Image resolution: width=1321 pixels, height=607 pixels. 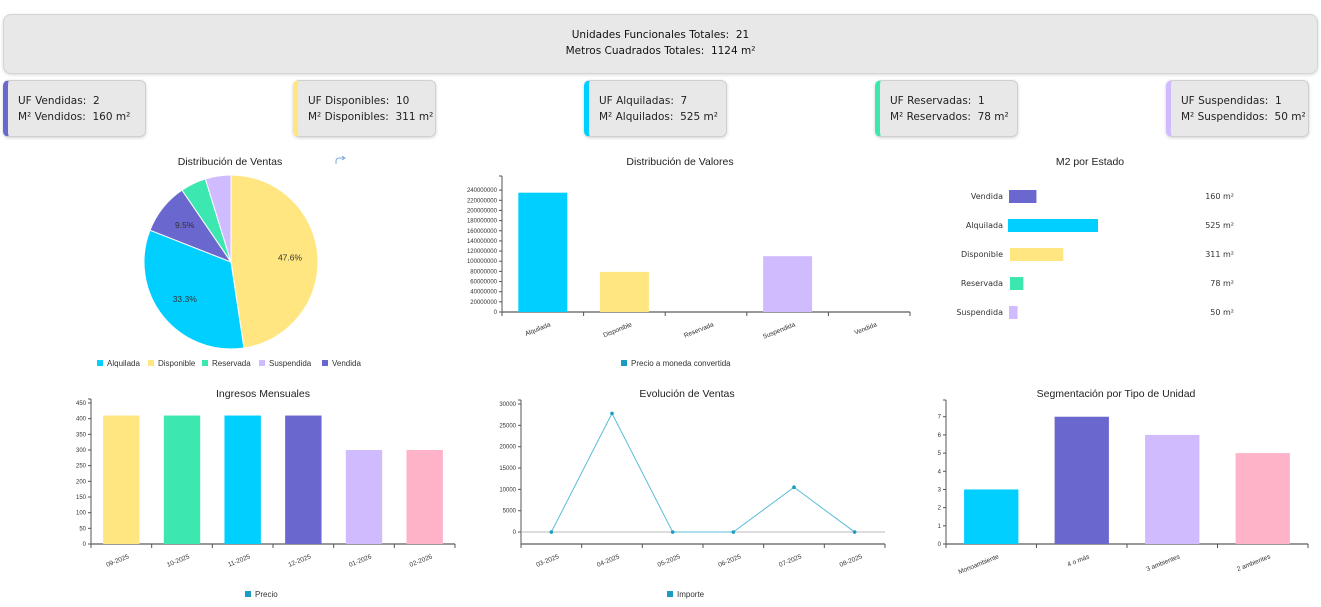 What do you see at coordinates (1053, 225) in the screenshot?
I see `m2-bar-alquilada` at bounding box center [1053, 225].